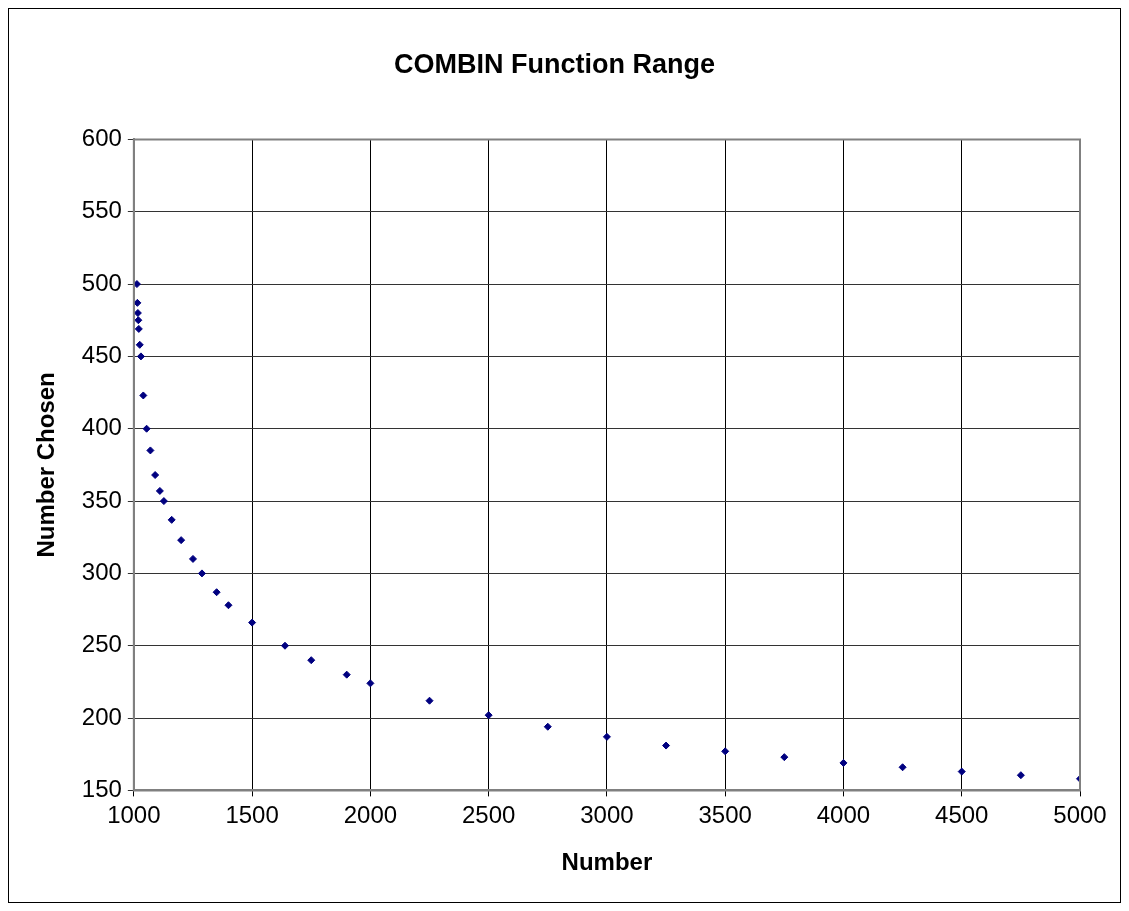 The image size is (1129, 911). Describe the element at coordinates (101, 355) in the screenshot. I see `y-tick-label: 450` at that location.